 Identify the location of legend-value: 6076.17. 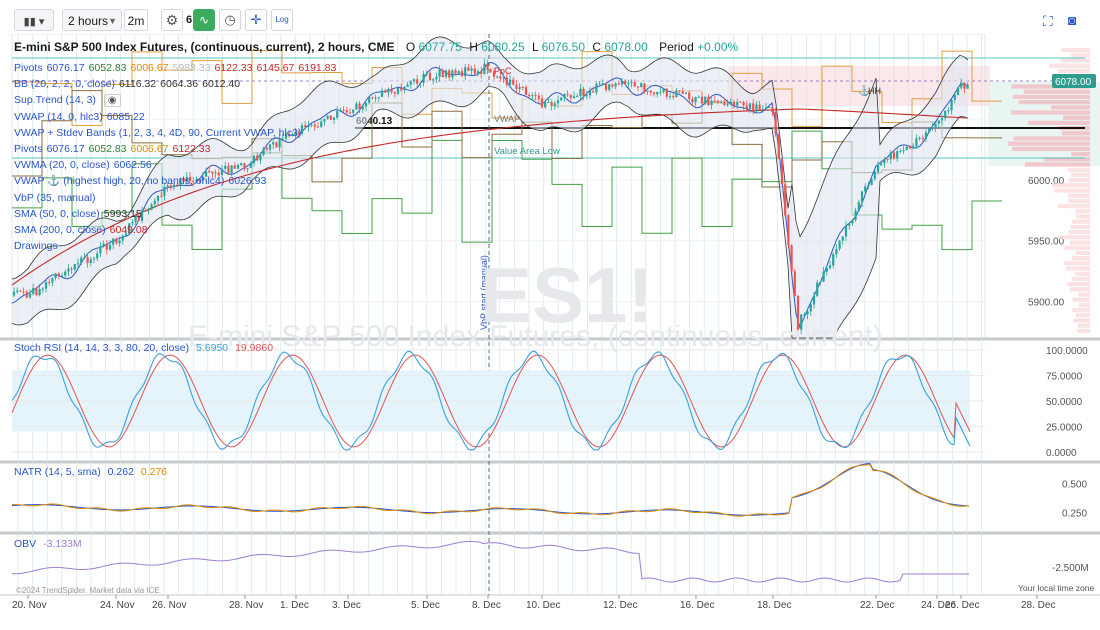
(65, 149).